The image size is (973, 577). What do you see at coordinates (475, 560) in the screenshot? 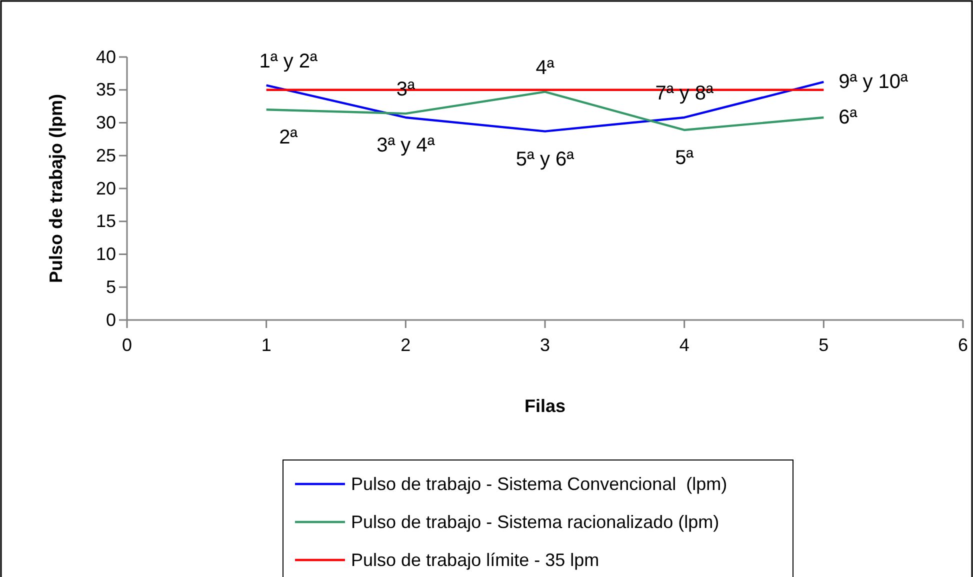
I see `legend-label: Pulso de trabajo límite - 35 lpm` at bounding box center [475, 560].